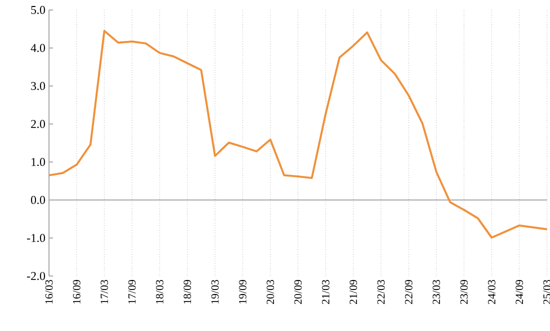 This screenshot has height=331, width=550. Describe the element at coordinates (38, 200) in the screenshot. I see `y-tick-label: 0.0` at that location.